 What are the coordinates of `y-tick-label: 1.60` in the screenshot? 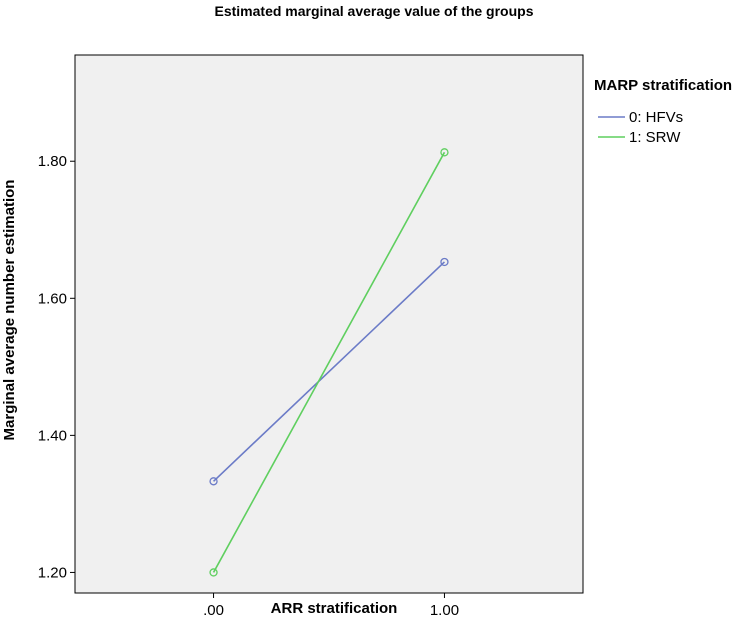 It's located at (52, 298).